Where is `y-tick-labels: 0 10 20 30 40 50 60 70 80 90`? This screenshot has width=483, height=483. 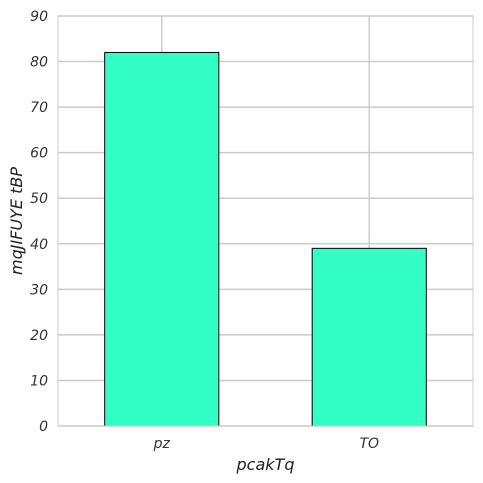
y-tick-labels: 0 10 20 30 40 50 60 70 80 90 is located at coordinates (39, 222).